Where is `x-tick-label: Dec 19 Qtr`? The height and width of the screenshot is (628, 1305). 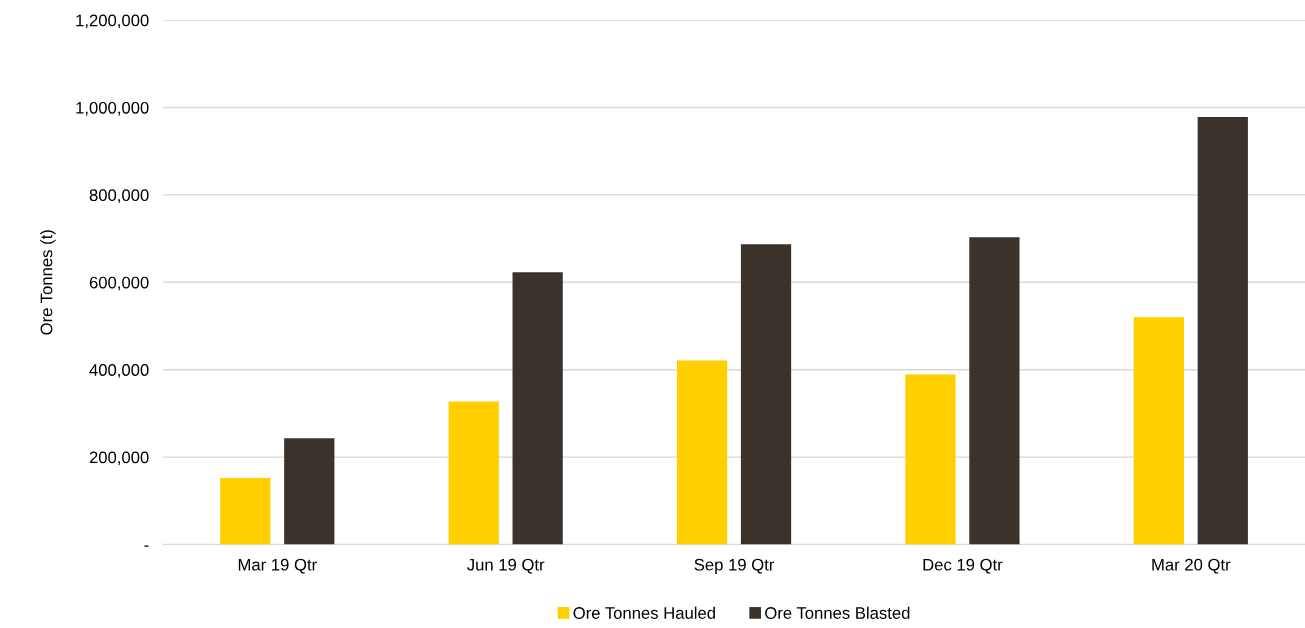 x-tick-label: Dec 19 Qtr is located at coordinates (963, 566).